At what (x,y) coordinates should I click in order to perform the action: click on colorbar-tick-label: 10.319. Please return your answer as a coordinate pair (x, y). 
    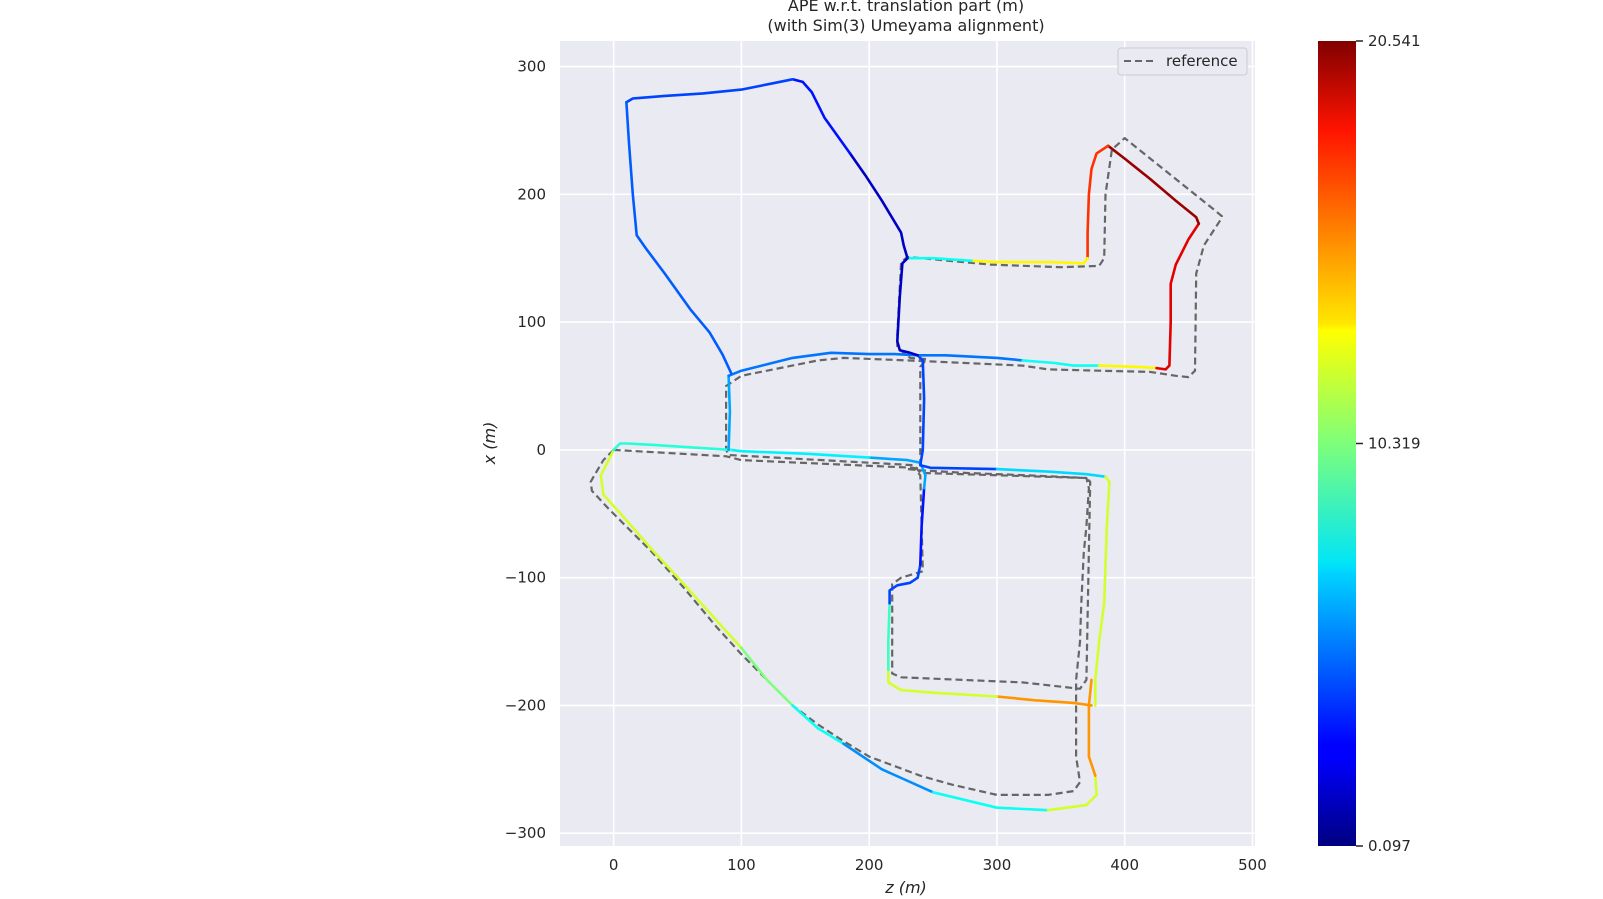
    Looking at the image, I should click on (1394, 444).